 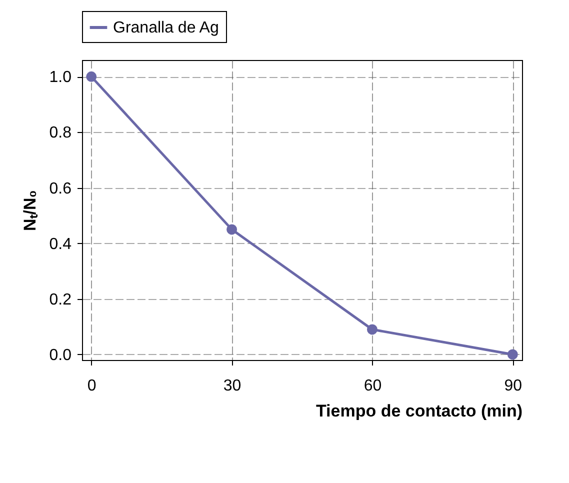 I want to click on x-tick-label: 0, so click(x=91, y=386).